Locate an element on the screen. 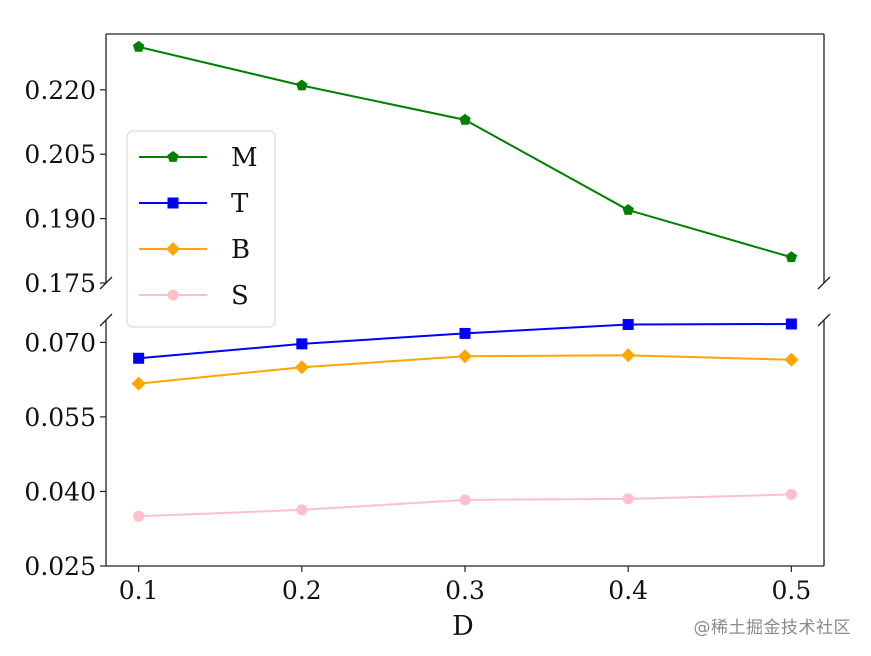 Image resolution: width=871 pixels, height=656 pixels. upper-ytick-label: 0.175 is located at coordinates (60, 283).